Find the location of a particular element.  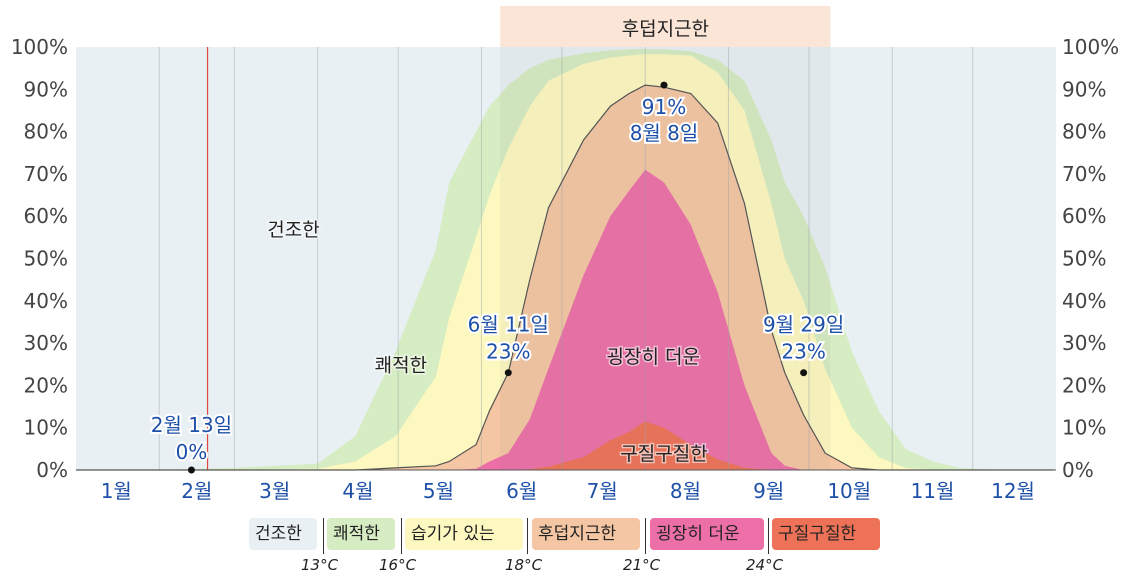

y-tick-label-left: 50% is located at coordinates (46, 259).